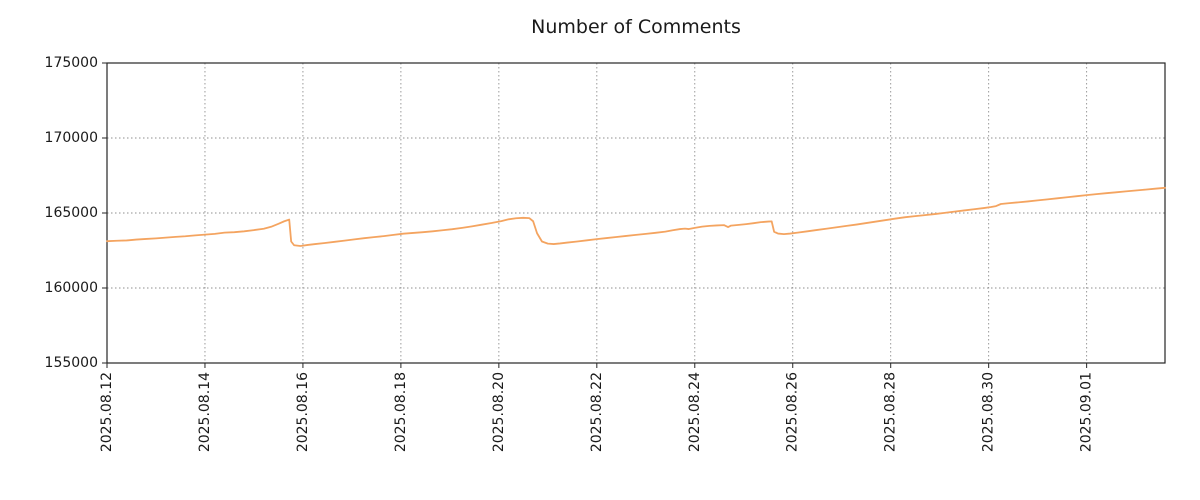 The image size is (1200, 500). I want to click on y-tick-label: 175000, so click(71, 63).